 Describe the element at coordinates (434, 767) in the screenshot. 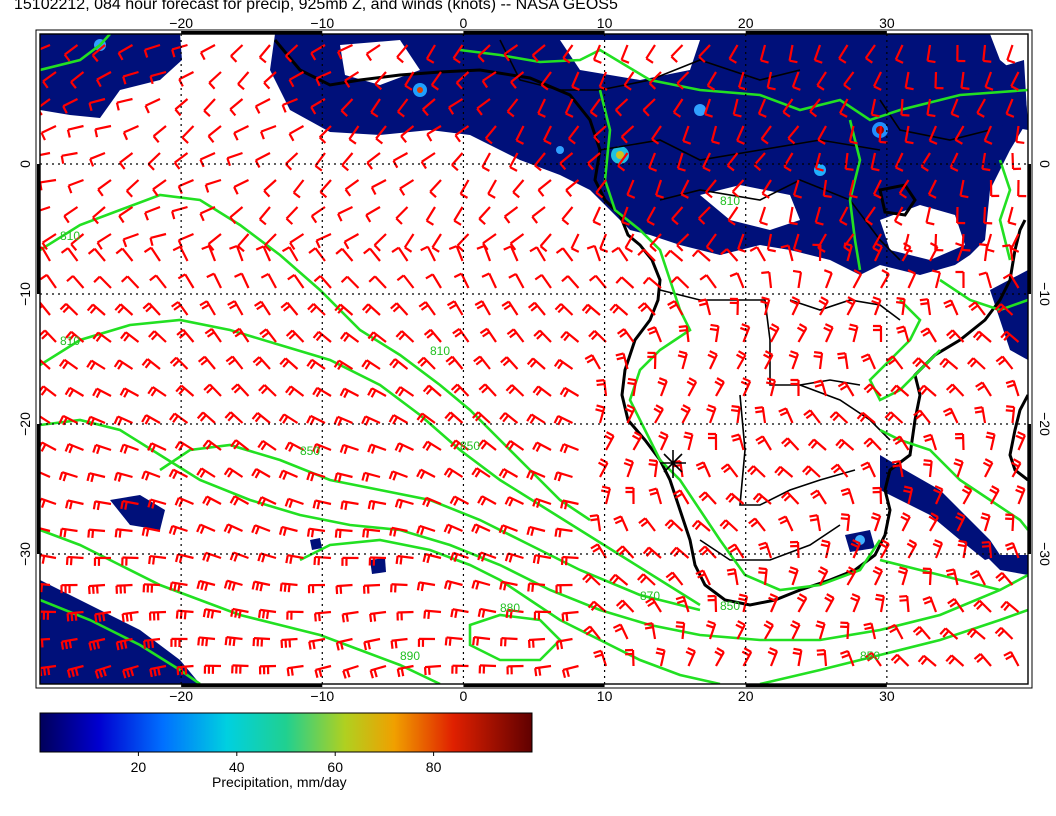

I see `colorbar-tick-label: 80` at that location.